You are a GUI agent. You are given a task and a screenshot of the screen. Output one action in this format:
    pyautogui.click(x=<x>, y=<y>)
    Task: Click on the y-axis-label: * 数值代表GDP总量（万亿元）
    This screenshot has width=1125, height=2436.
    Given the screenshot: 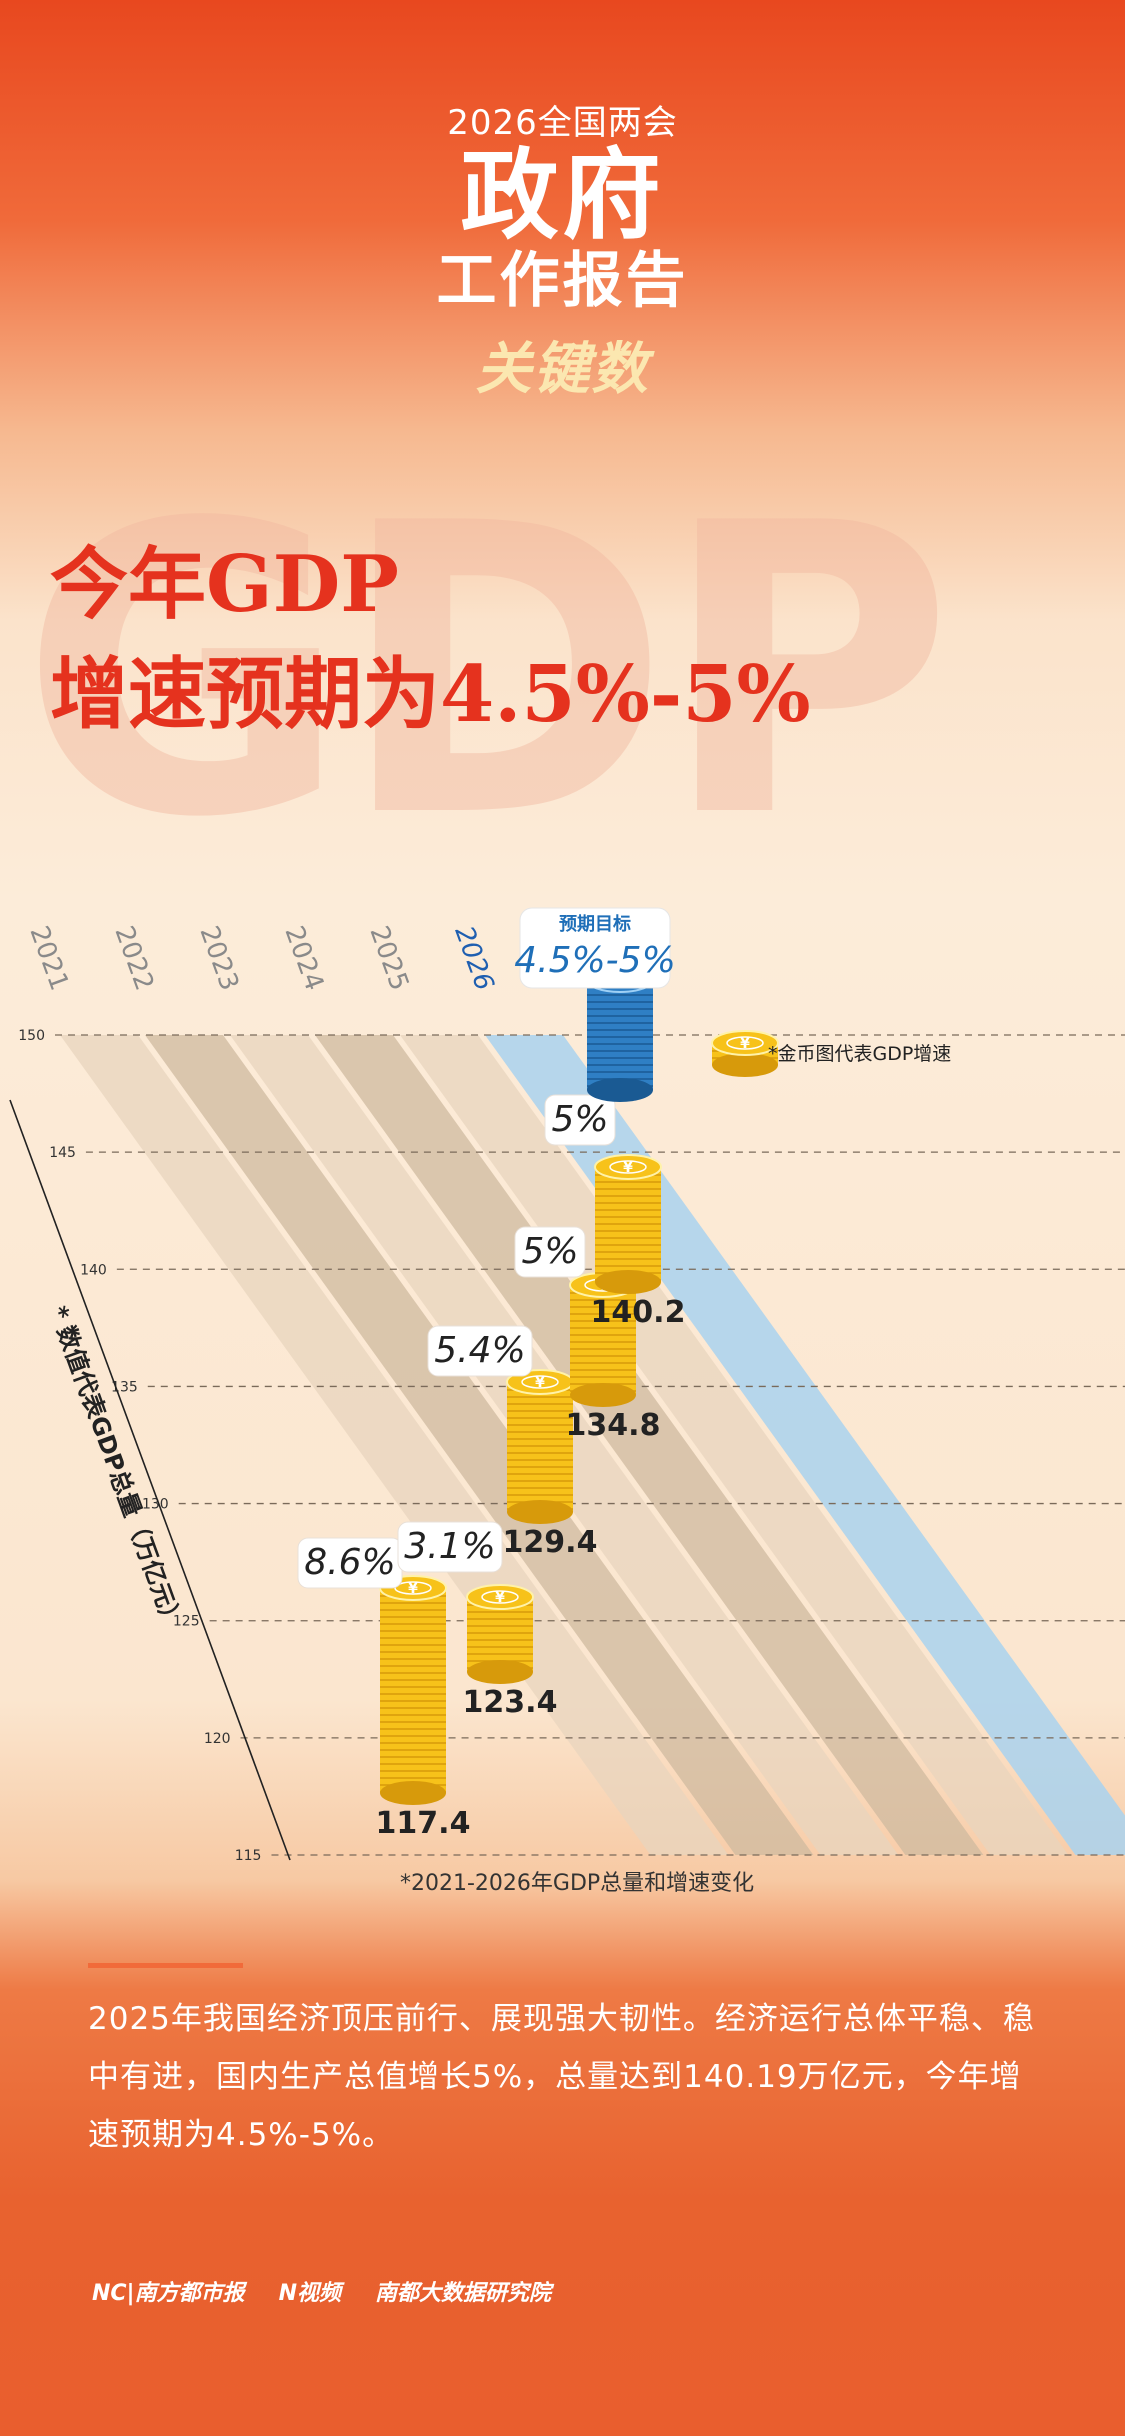 What is the action you would take?
    pyautogui.click(x=115, y=1467)
    